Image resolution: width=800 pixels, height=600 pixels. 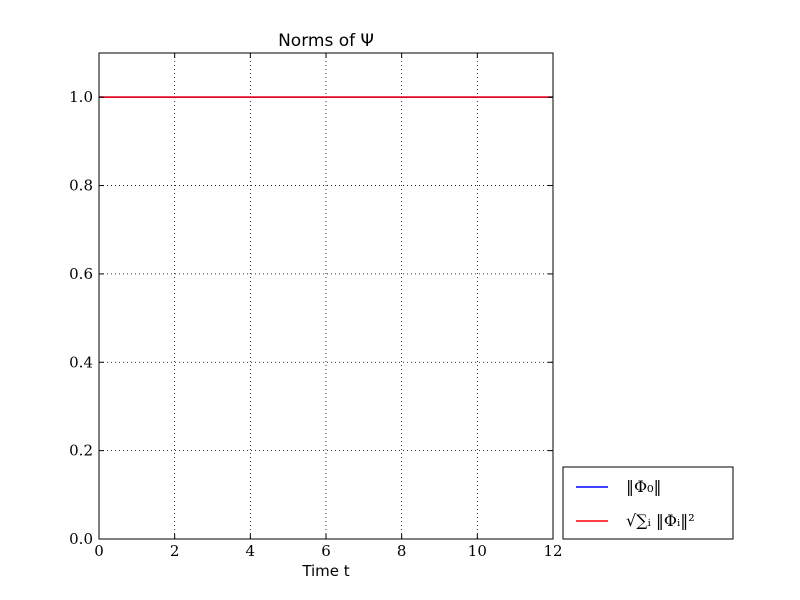 What do you see at coordinates (81, 274) in the screenshot?
I see `y-tick-label: 0.6` at bounding box center [81, 274].